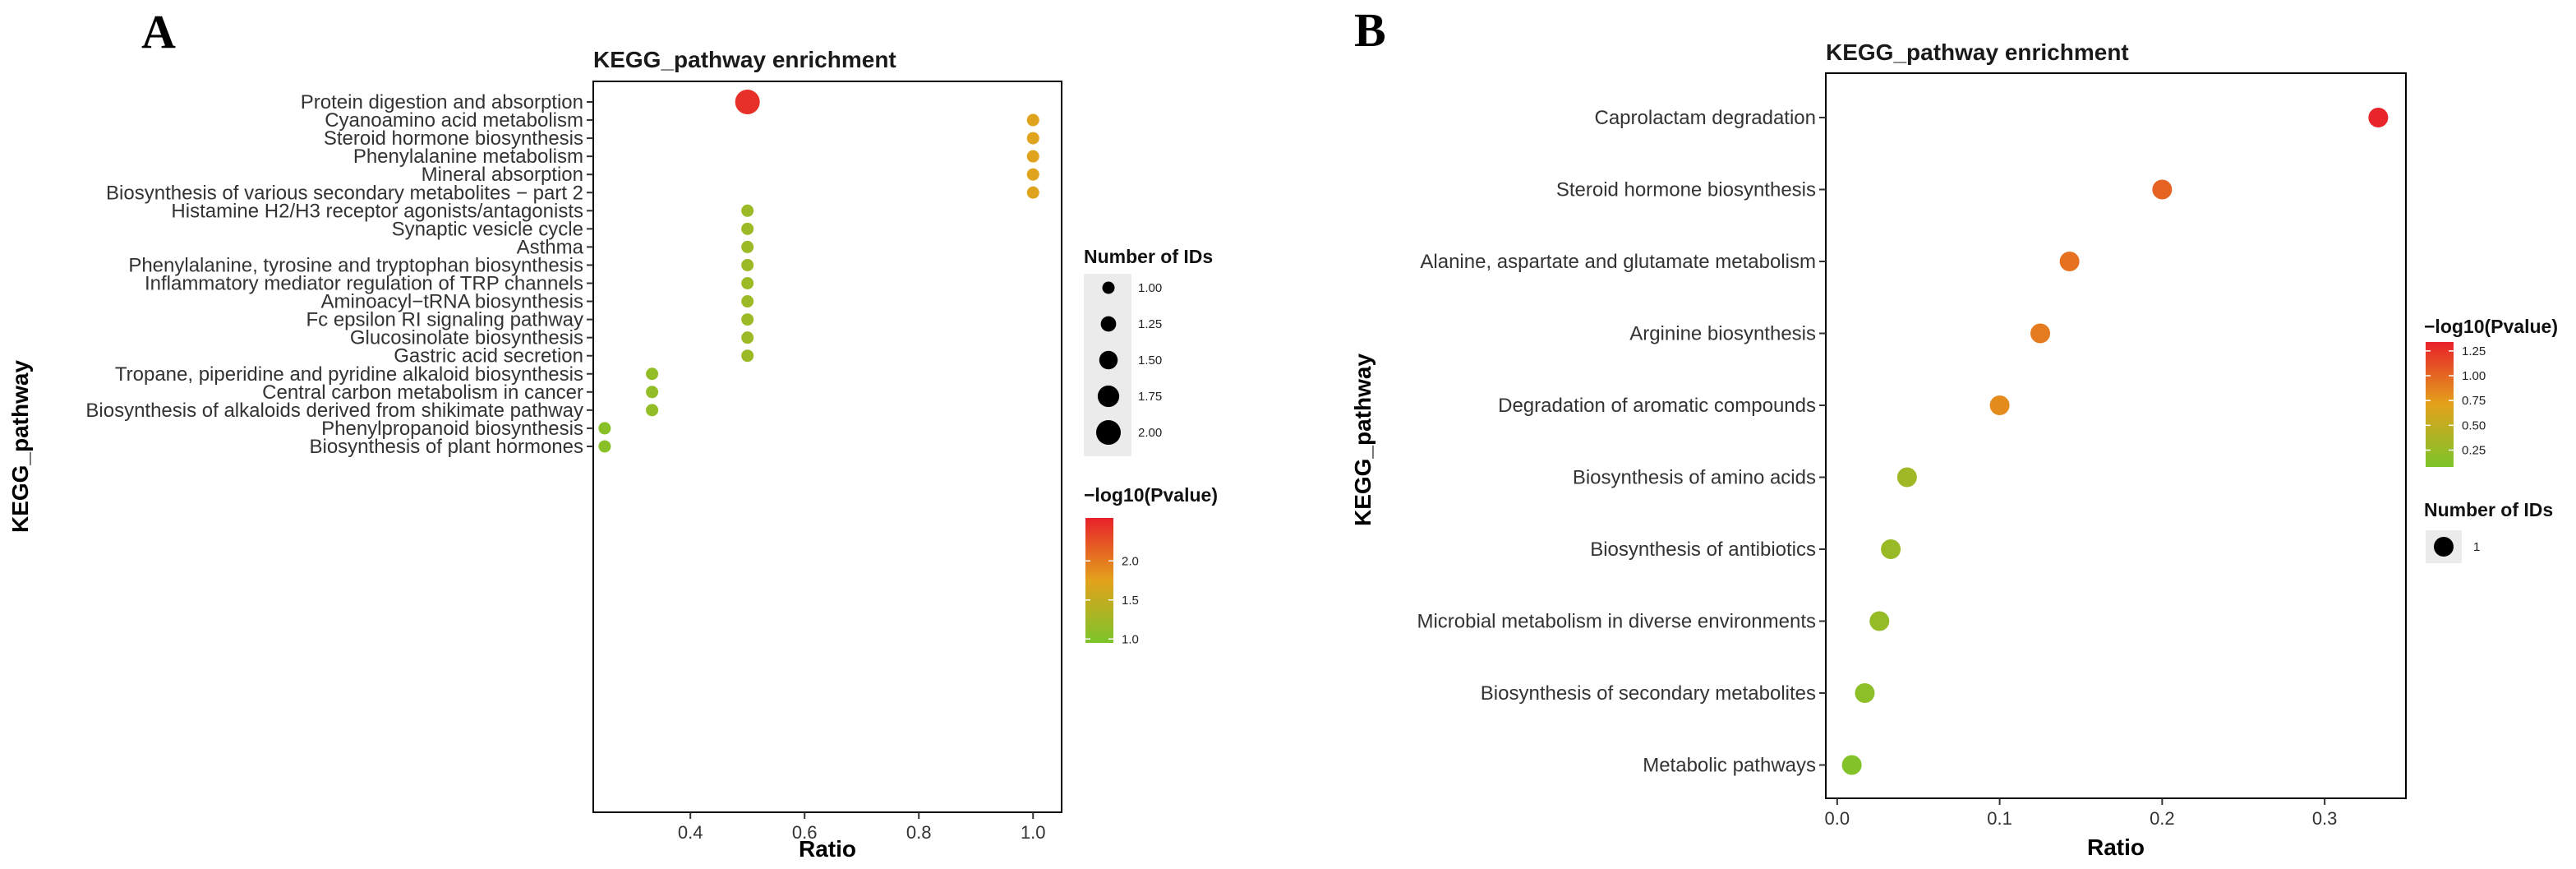  What do you see at coordinates (1148, 351) in the screenshot?
I see `panel-a-size-legend: Number of IDs 1.00 1.25 1.50 1.75 2.00` at bounding box center [1148, 351].